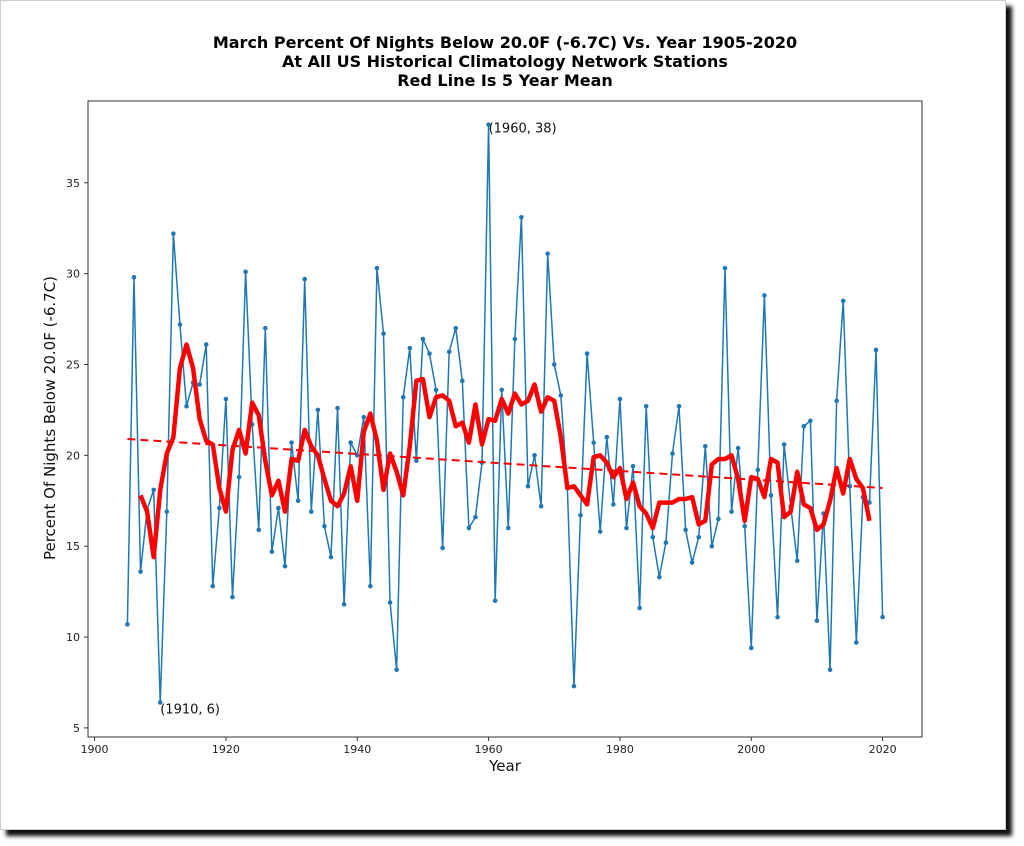 This screenshot has width=1024, height=846. I want to click on y-tick-label: 20, so click(73, 455).